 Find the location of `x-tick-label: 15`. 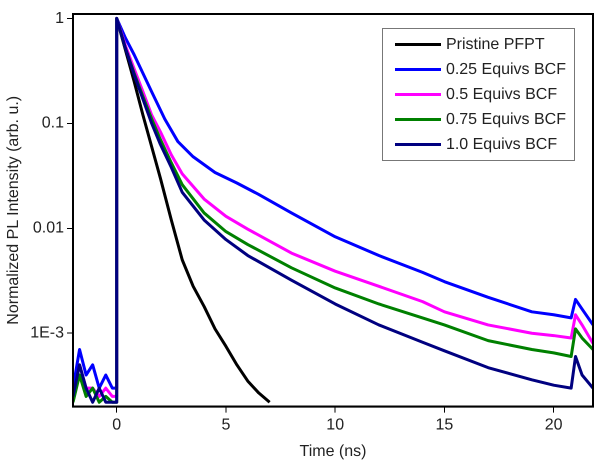

x-tick-label: 15 is located at coordinates (445, 425).